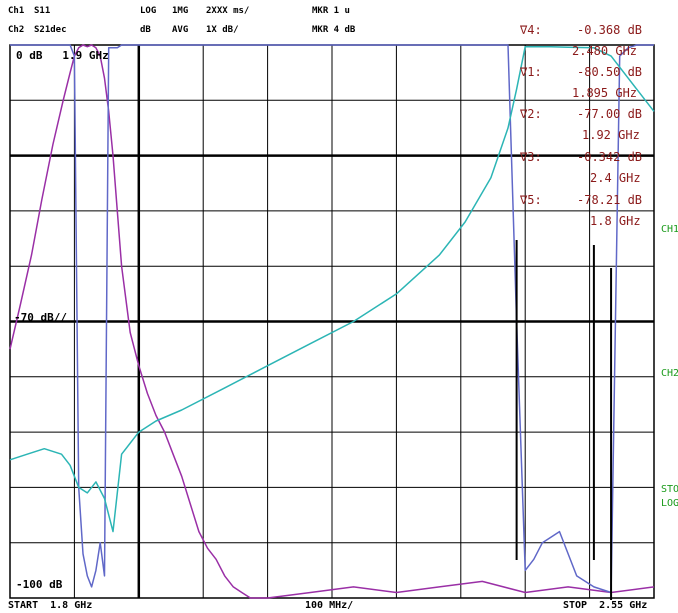 Image resolution: width=678 pixels, height=613 pixels. I want to click on format-label: LOG, so click(148, 11).